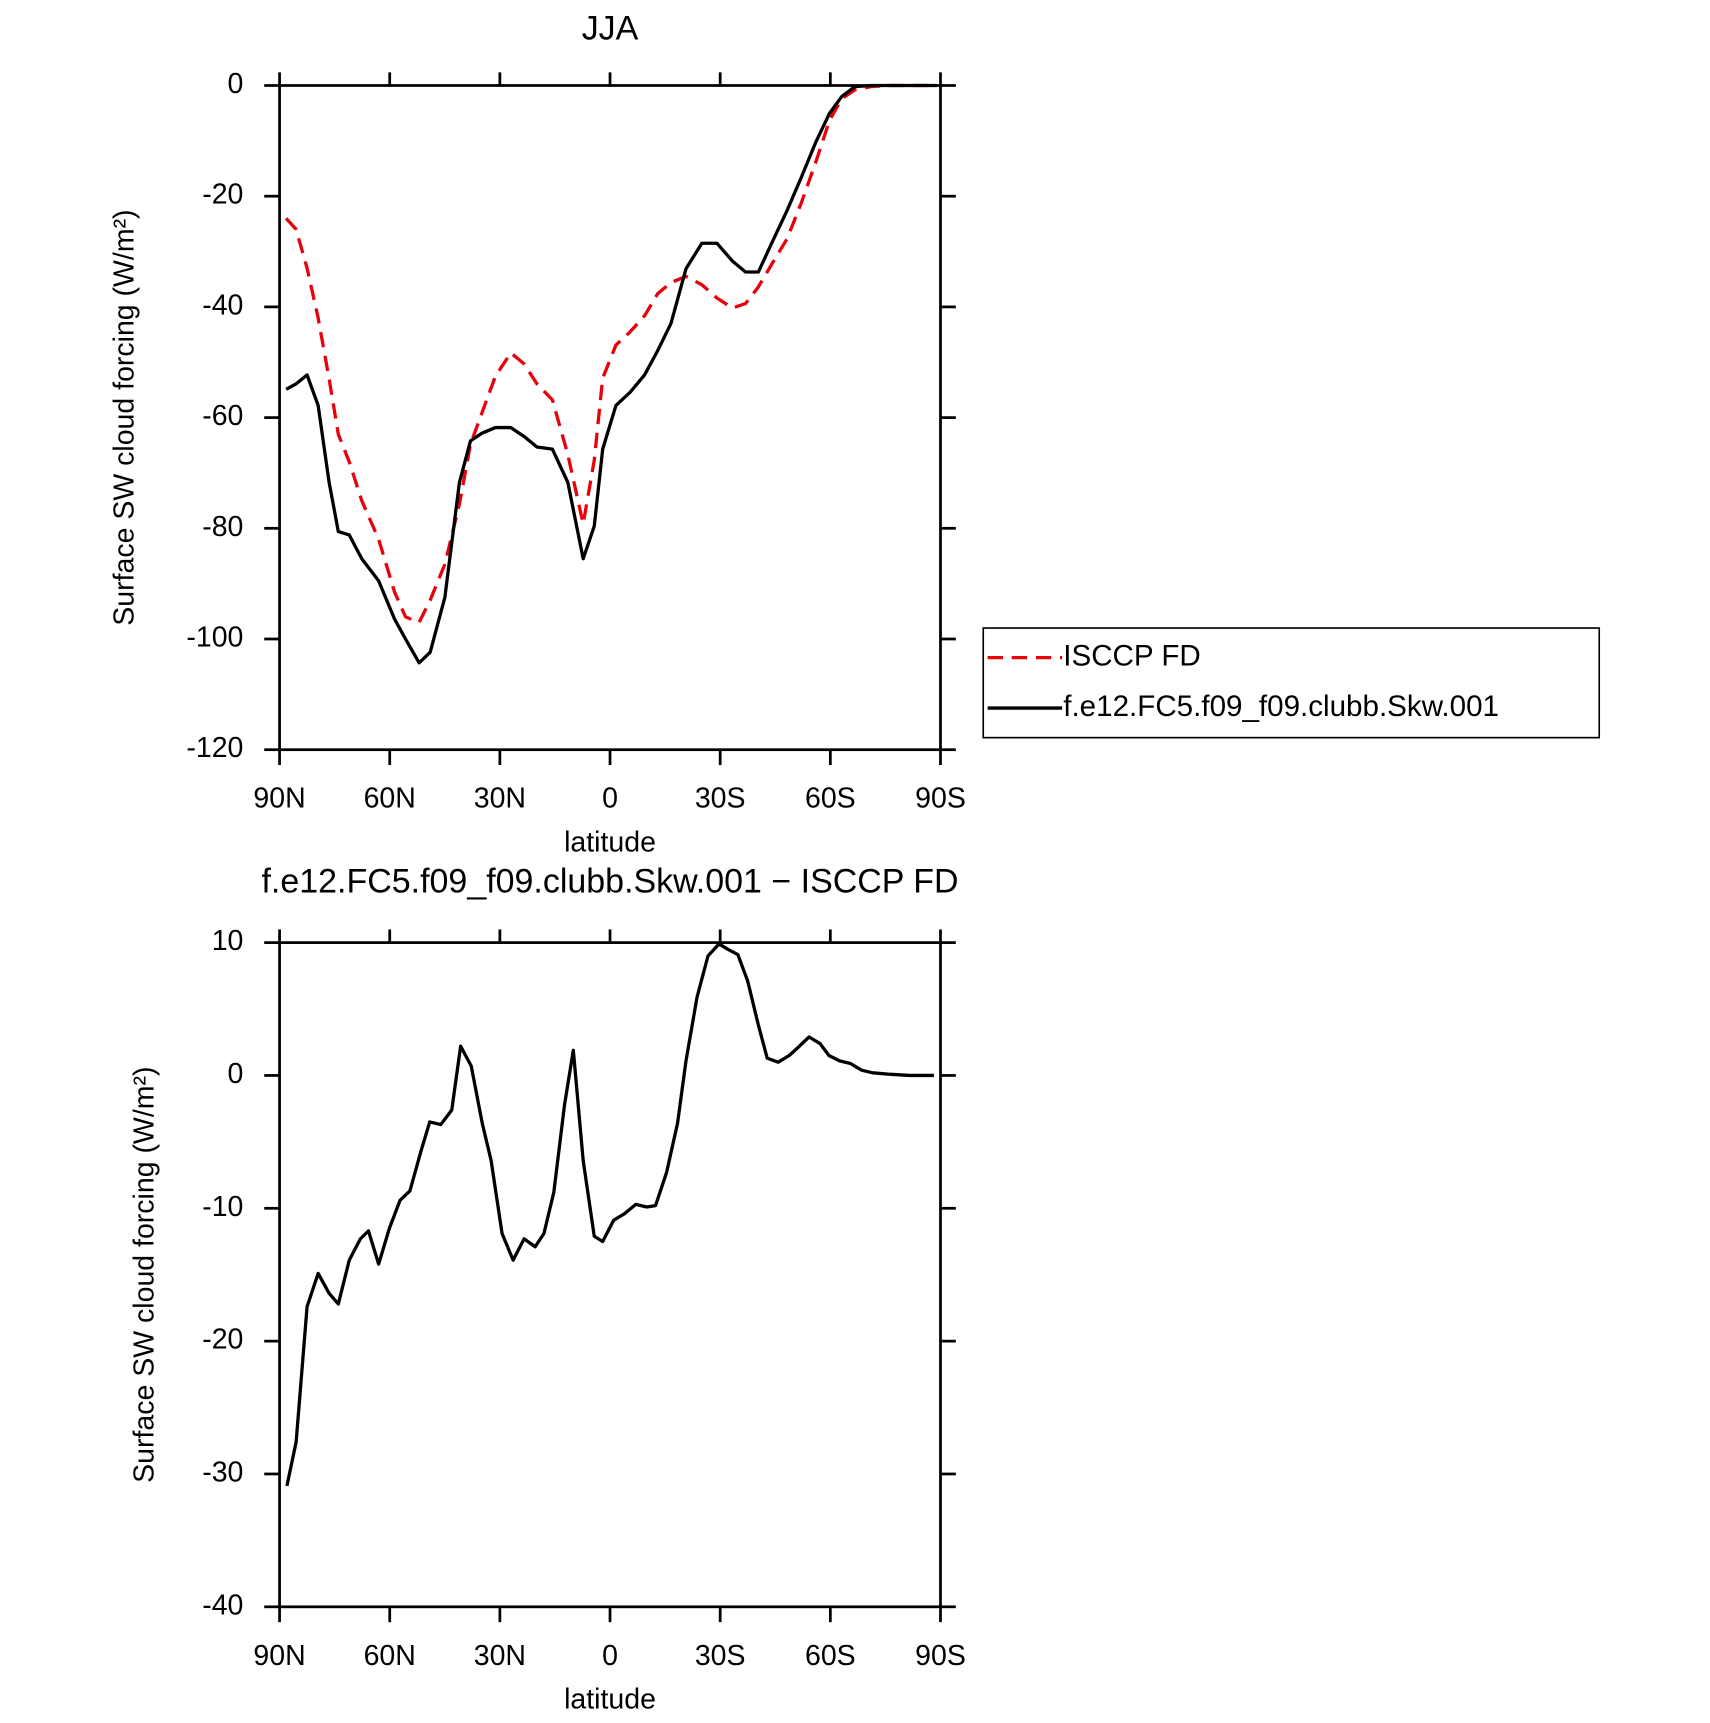 Image resolution: width=1710 pixels, height=1723 pixels. Describe the element at coordinates (214, 748) in the screenshot. I see `y-tick-label: -120` at that location.